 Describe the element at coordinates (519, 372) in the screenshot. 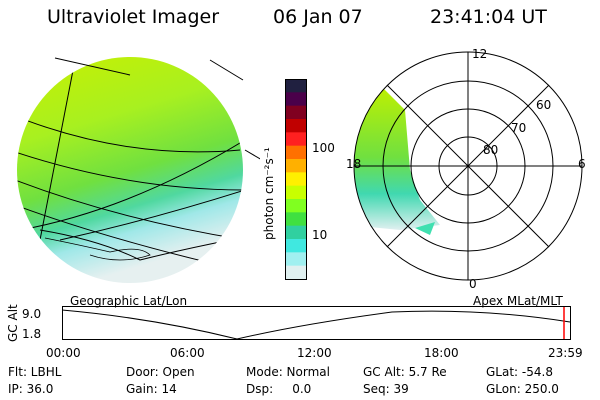

I see `glat-info: GLat: -54.8` at that location.